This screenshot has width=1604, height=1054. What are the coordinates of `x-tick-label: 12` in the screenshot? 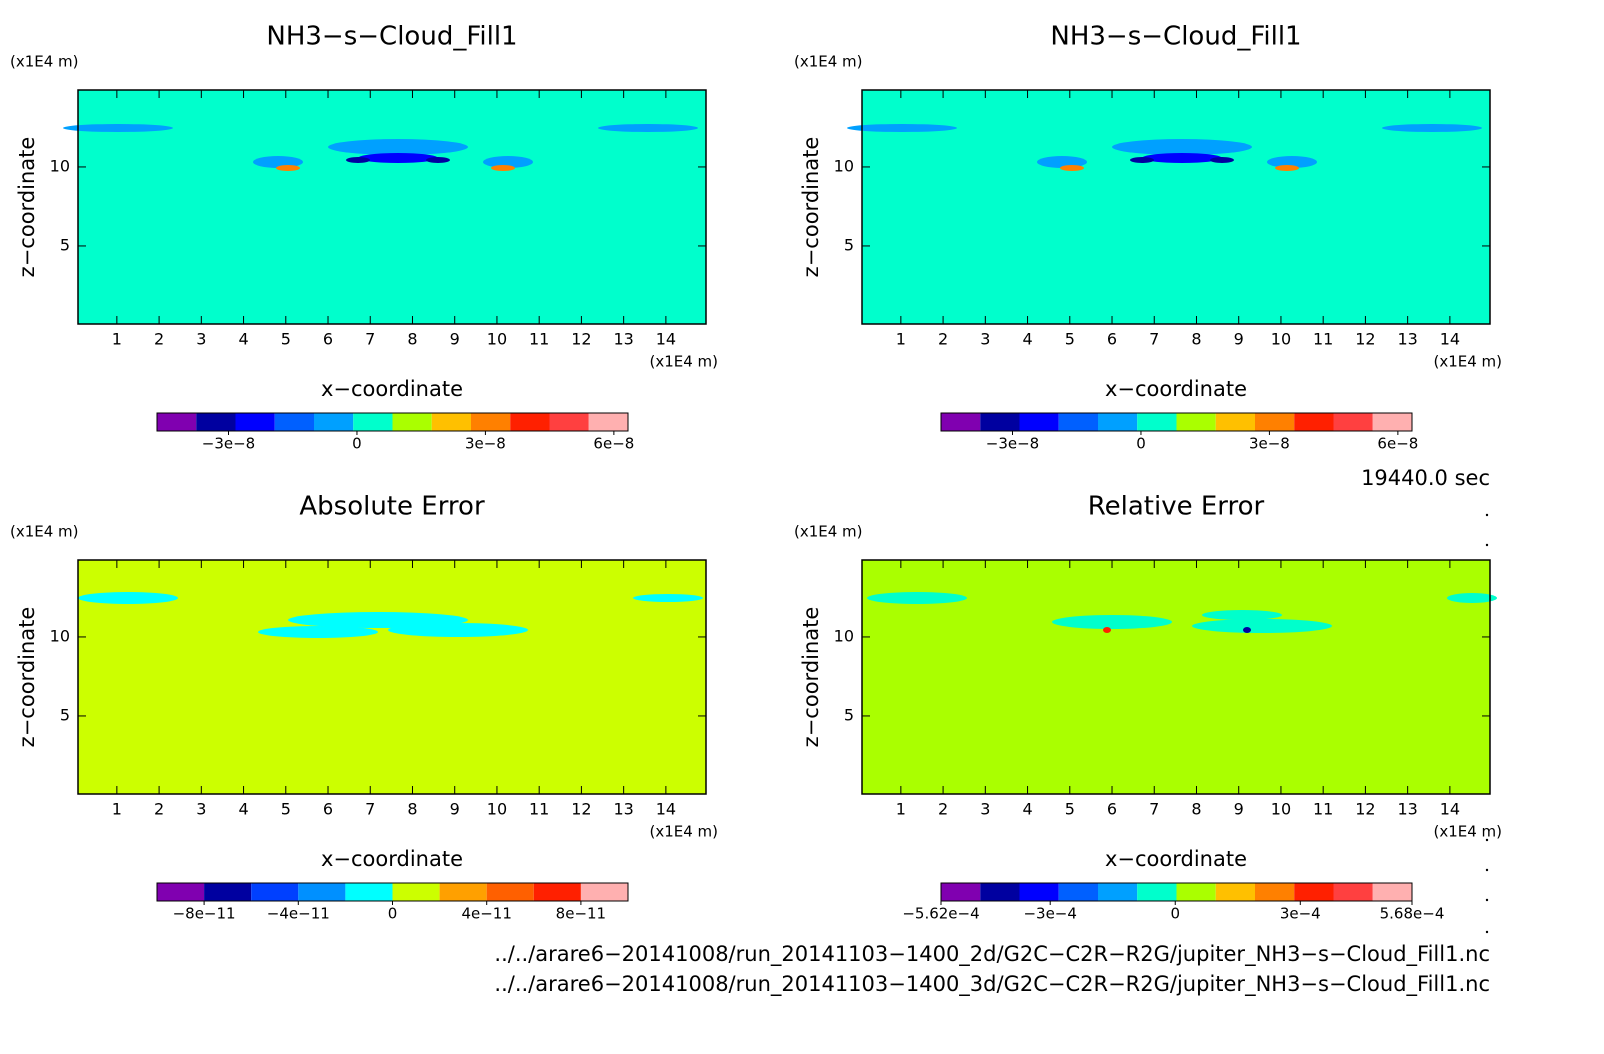 It's located at (581, 809).